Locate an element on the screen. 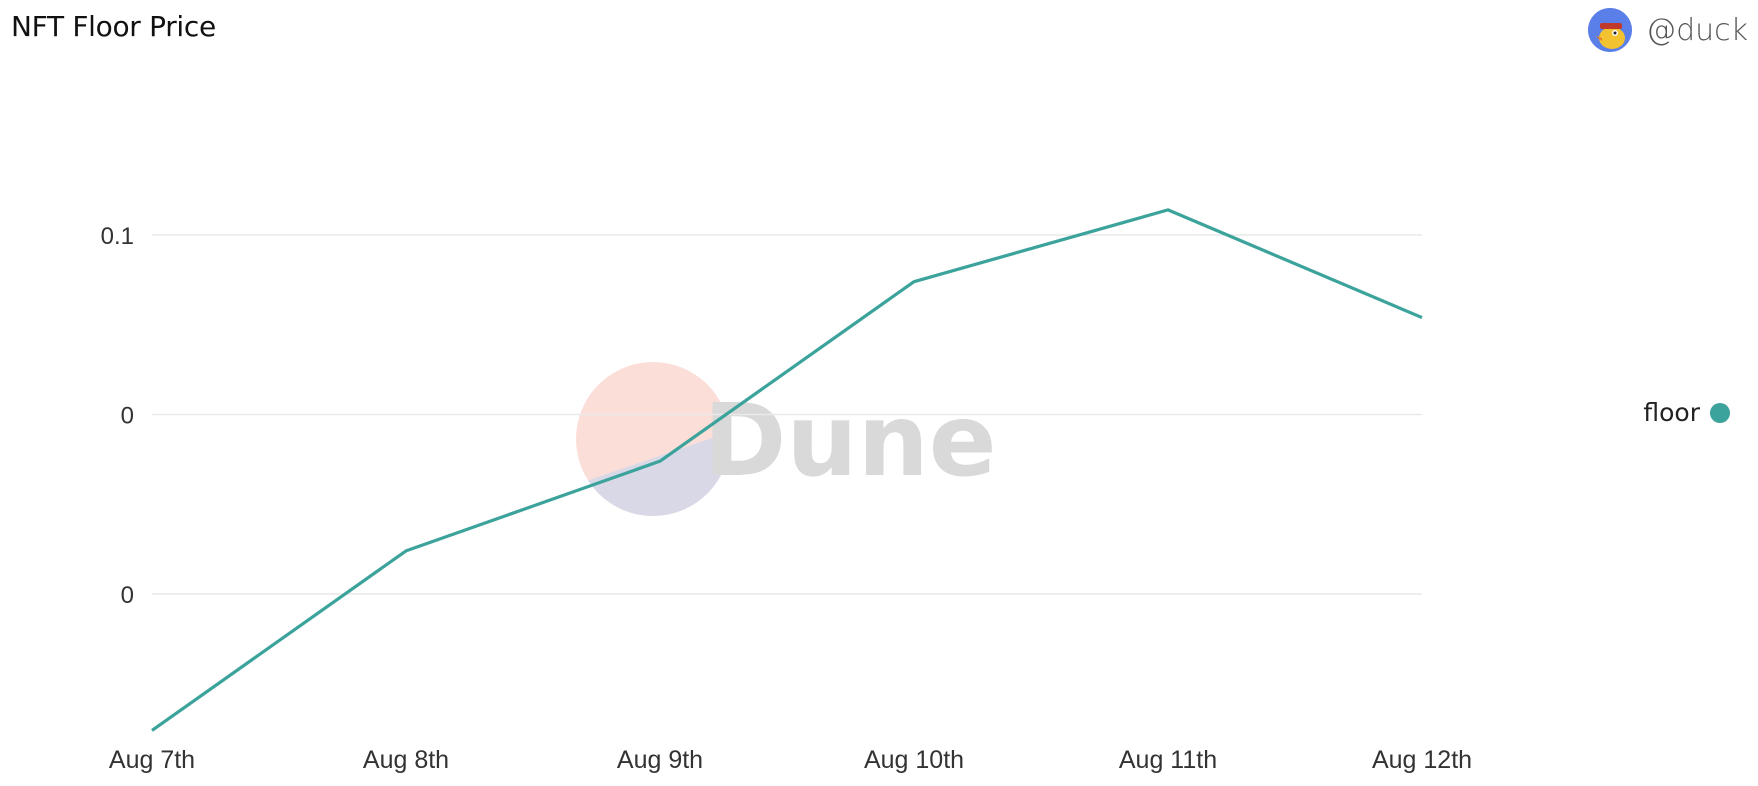 The width and height of the screenshot is (1758, 786). y-tick-label: 0.1 is located at coordinates (117, 236).